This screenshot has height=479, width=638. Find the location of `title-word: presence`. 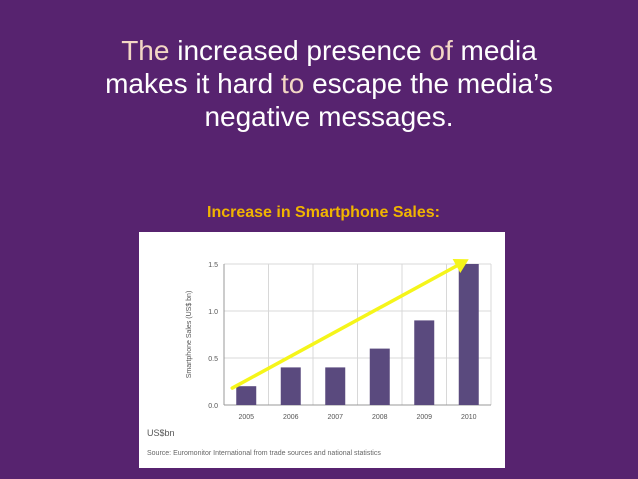

title-word: presence is located at coordinates (364, 50).